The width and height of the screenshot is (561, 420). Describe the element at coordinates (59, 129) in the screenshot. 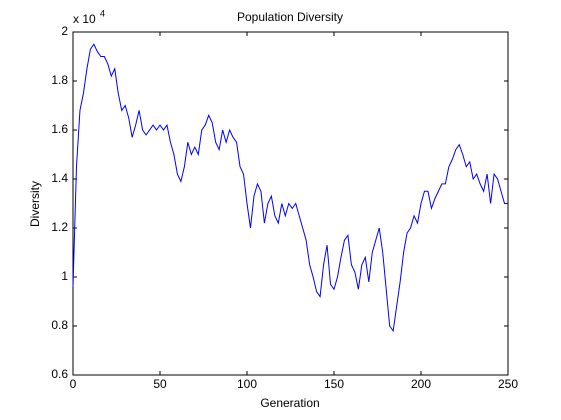

I see `y-tick-label: 1.6` at that location.